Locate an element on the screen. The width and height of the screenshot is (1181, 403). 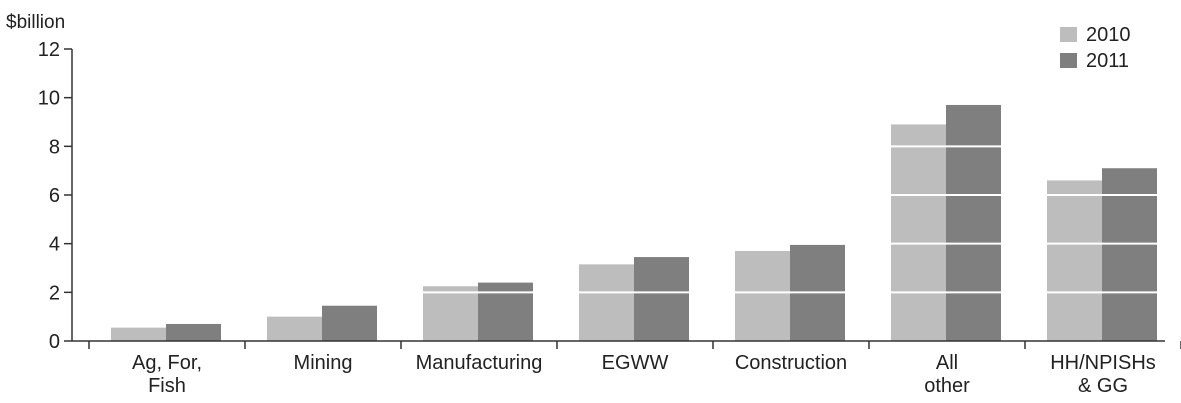
x-category-label-6-1: & GG is located at coordinates (1103, 386).